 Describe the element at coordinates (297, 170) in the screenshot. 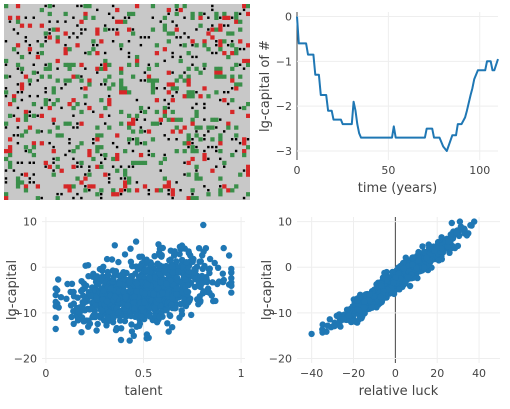

I see `x-tick-label: 0` at that location.